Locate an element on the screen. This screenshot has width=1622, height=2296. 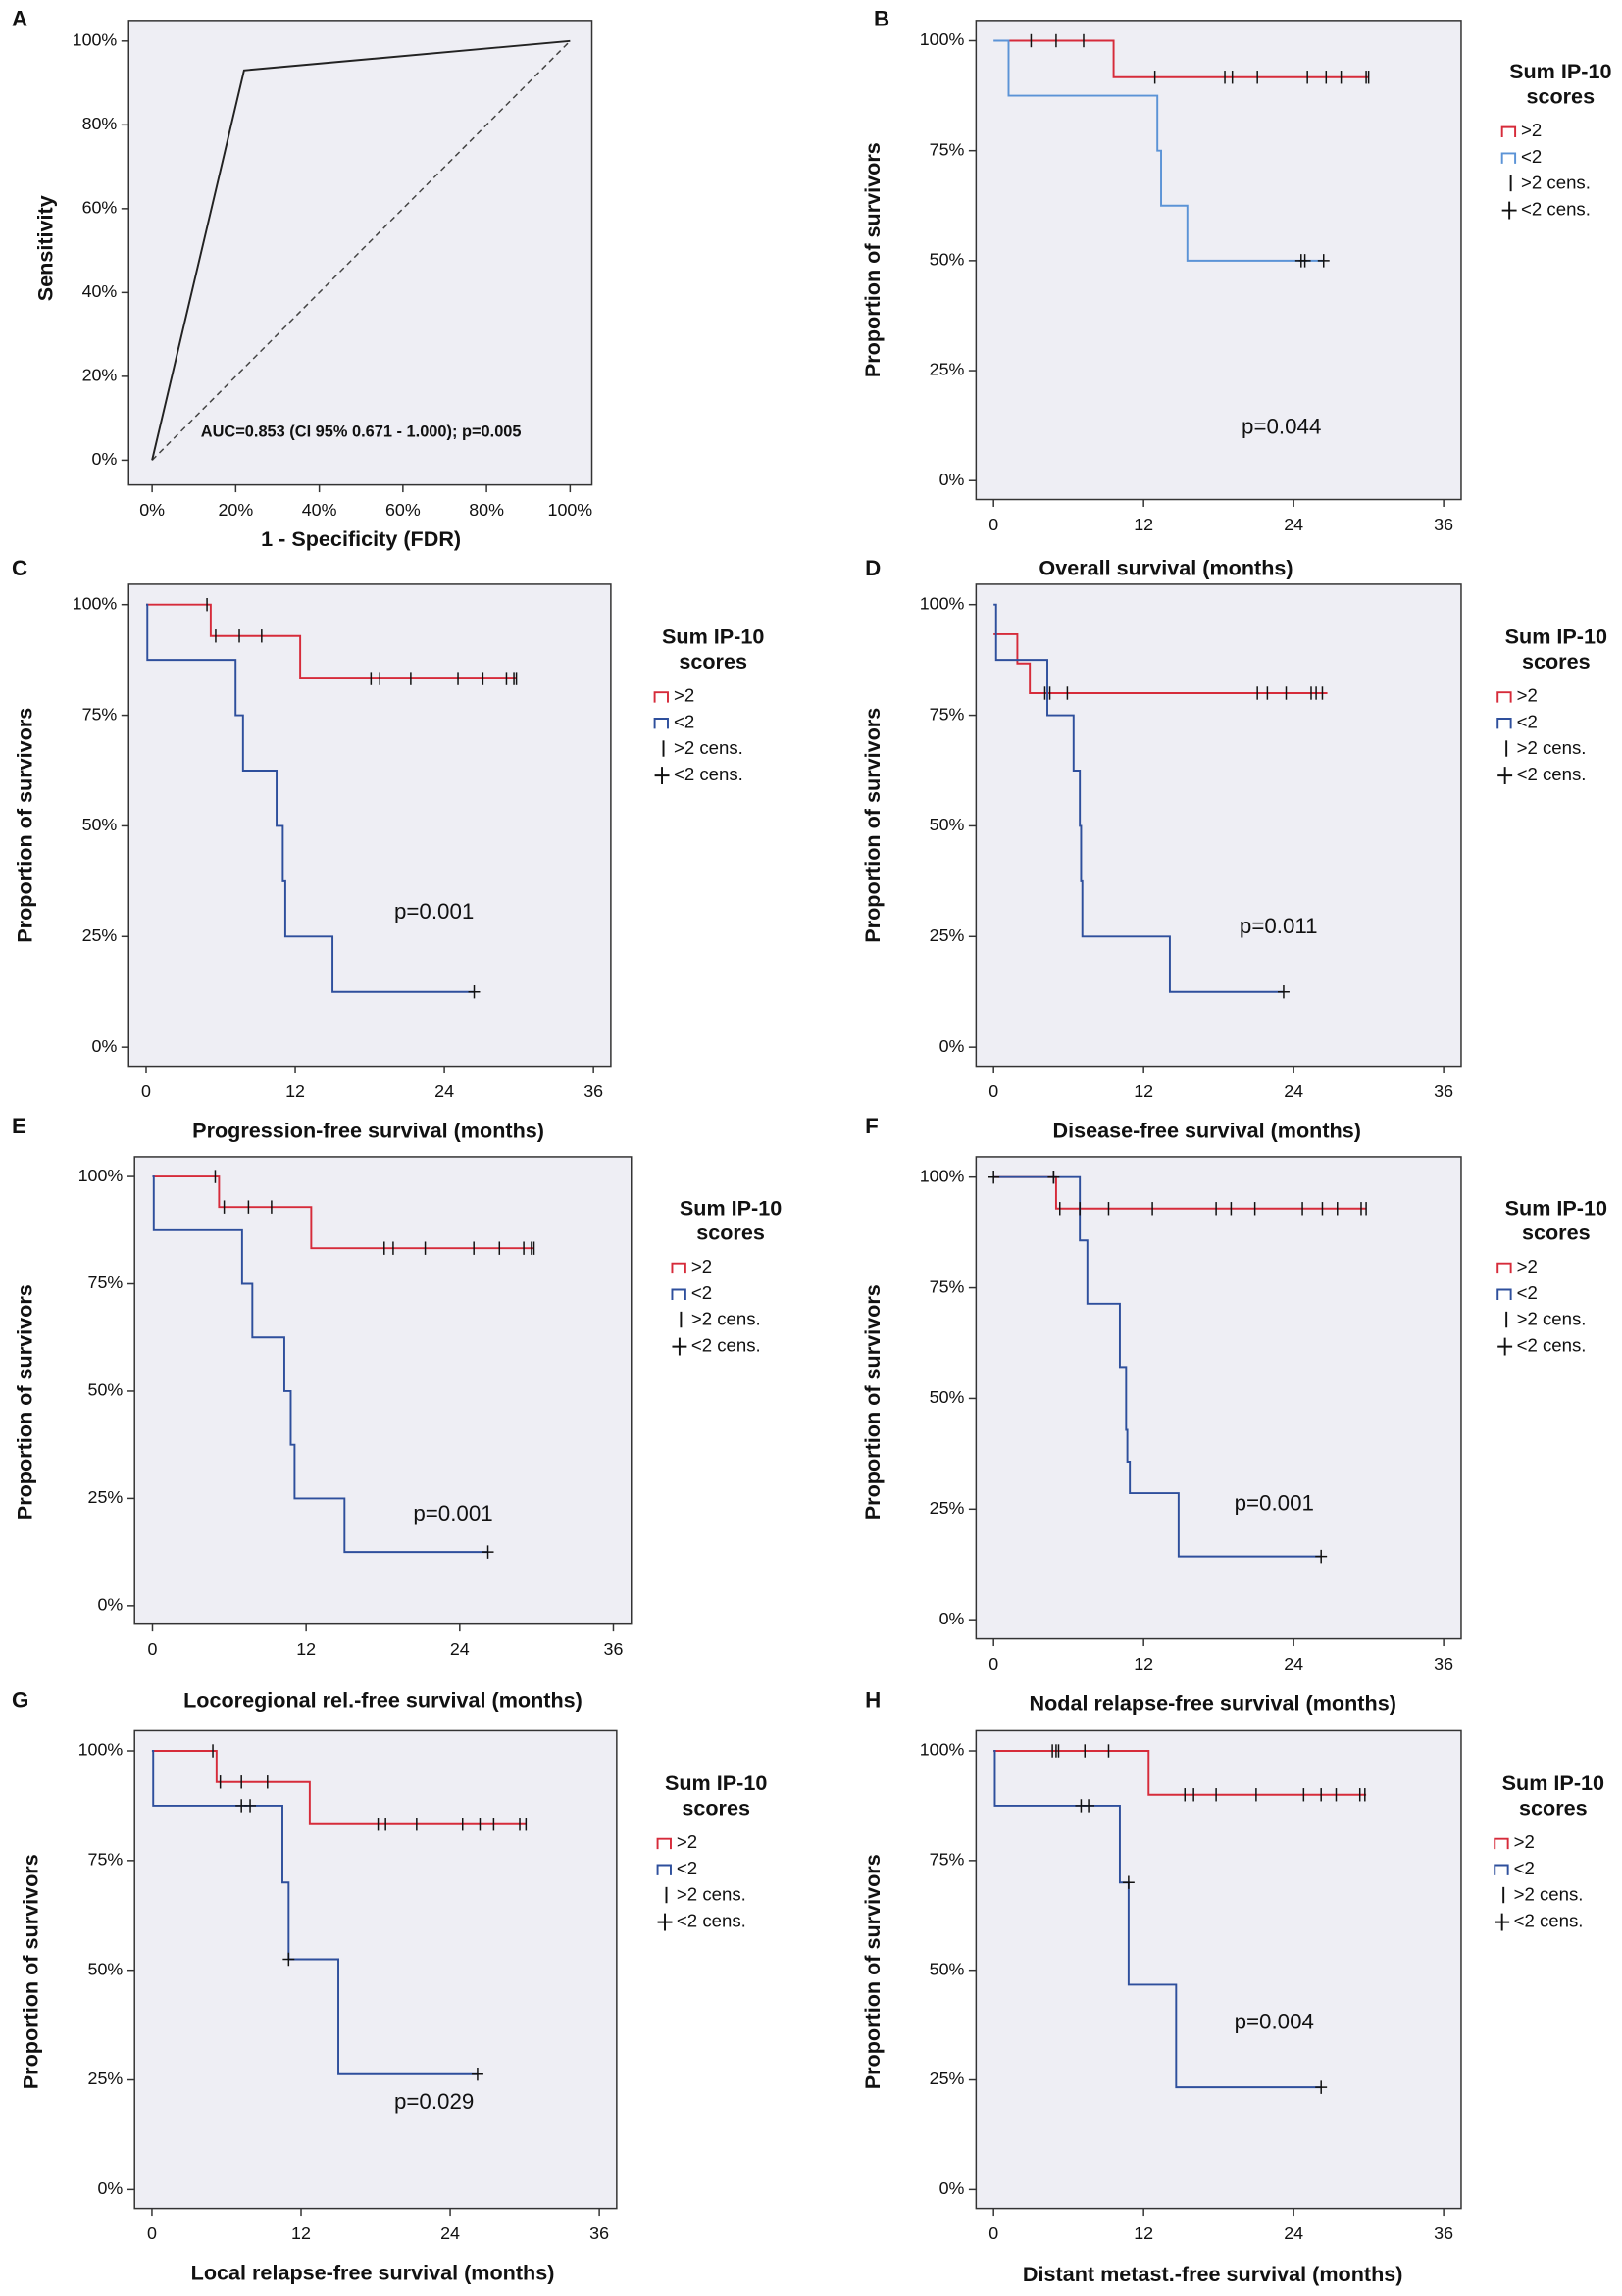
x-axis-label: Distant metast.-free survival (months) is located at coordinates (1213, 2274).